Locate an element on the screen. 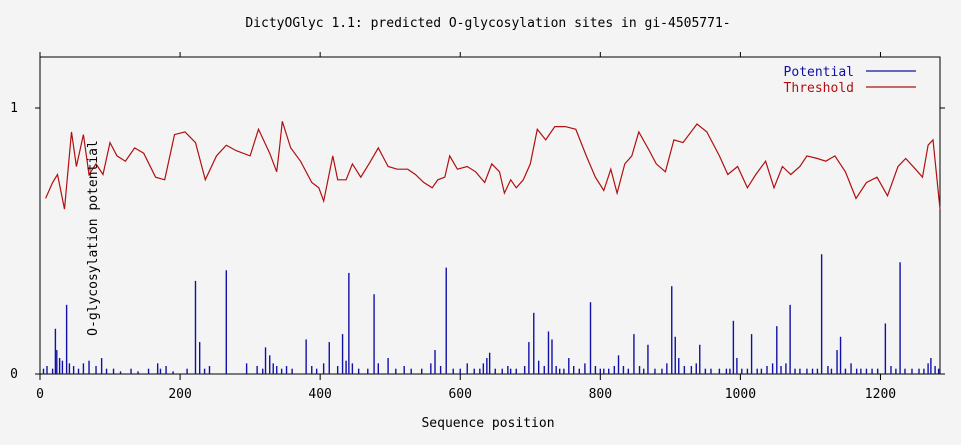 The width and height of the screenshot is (961, 445). x-tick-label-600: 600 is located at coordinates (459, 394).